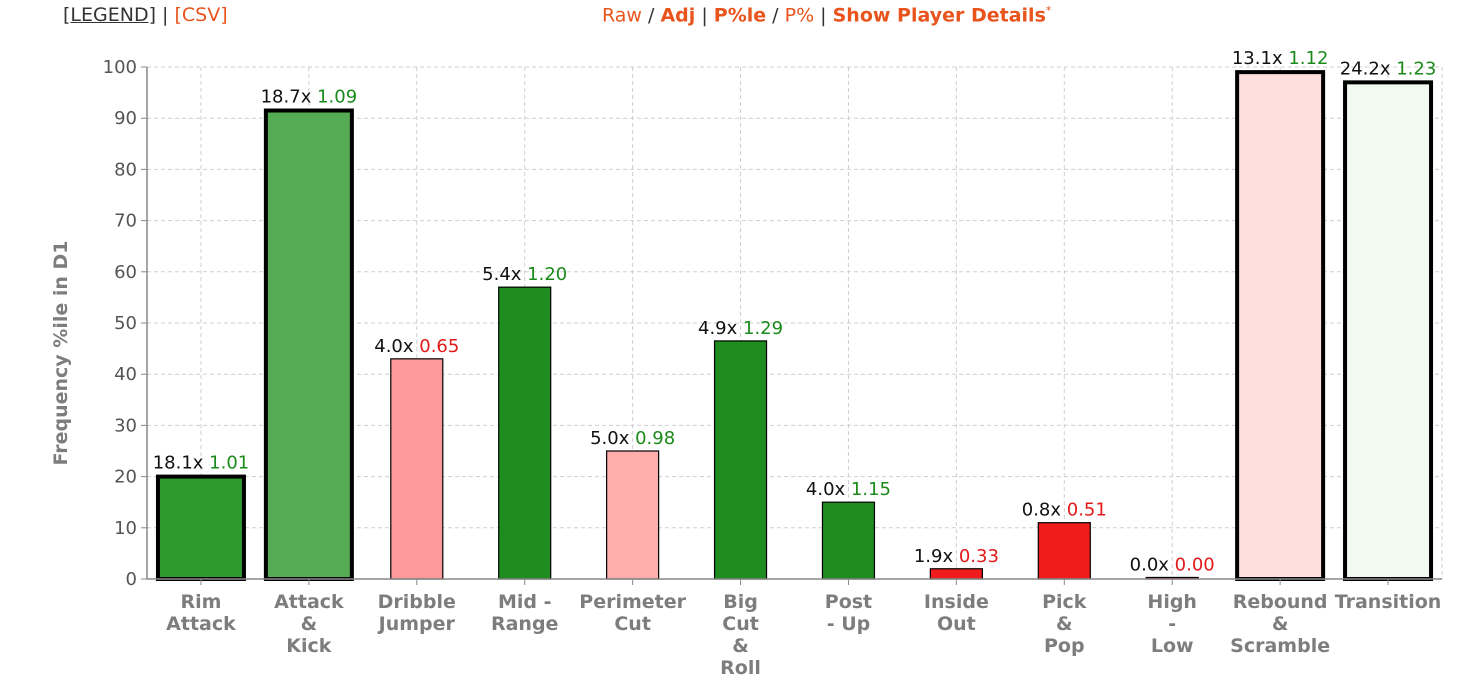 This screenshot has width=1482, height=680. Describe the element at coordinates (612, 438) in the screenshot. I see `frequency-label: 5.0x` at that location.